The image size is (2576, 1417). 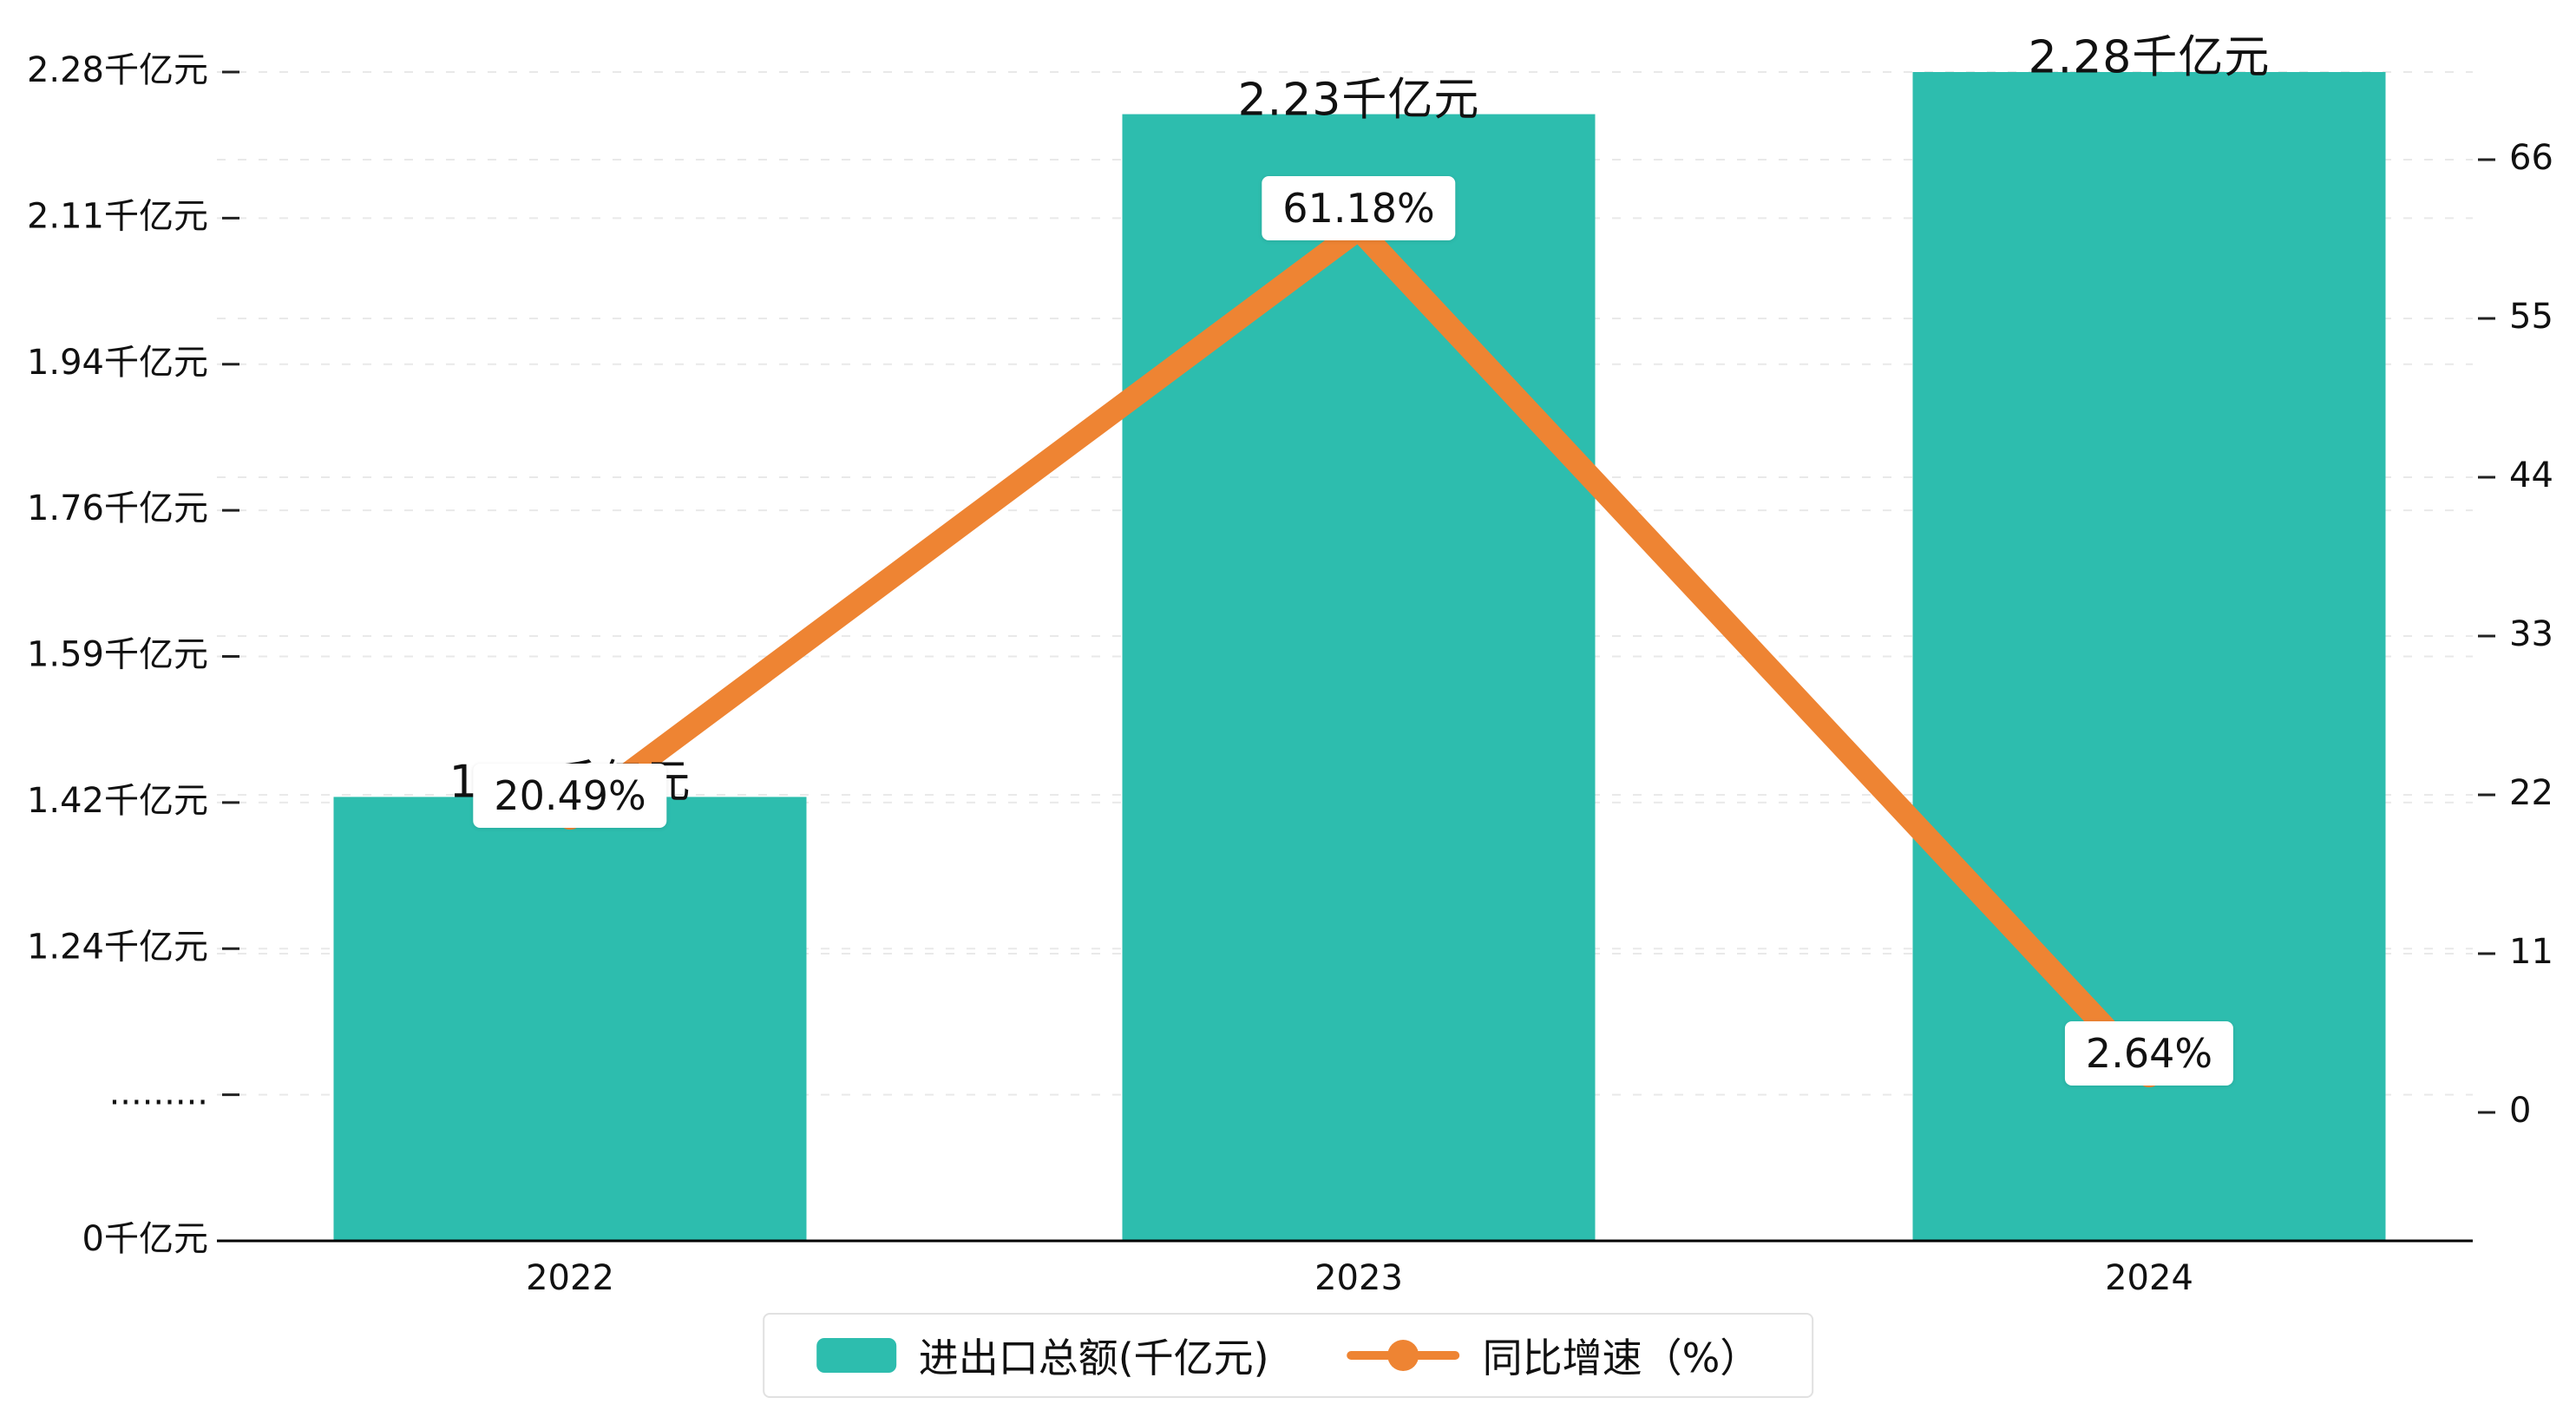 What do you see at coordinates (2149, 1075) in the screenshot?
I see `growth-point-2024` at bounding box center [2149, 1075].